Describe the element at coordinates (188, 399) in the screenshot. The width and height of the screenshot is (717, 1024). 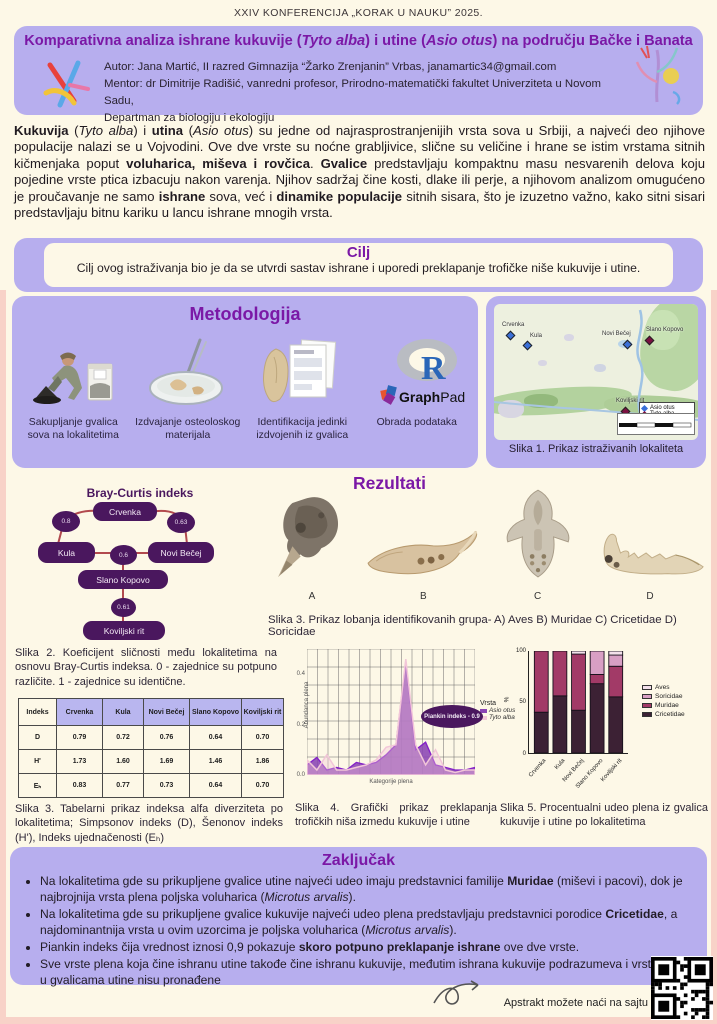
I see `method-step-extraction: Izdvajanje osteoloskog materijala` at that location.